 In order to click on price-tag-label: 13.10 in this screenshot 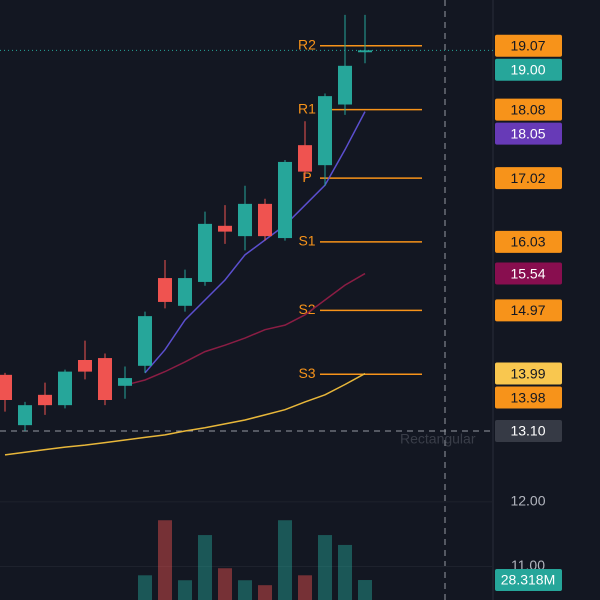, I will do `click(527, 431)`.